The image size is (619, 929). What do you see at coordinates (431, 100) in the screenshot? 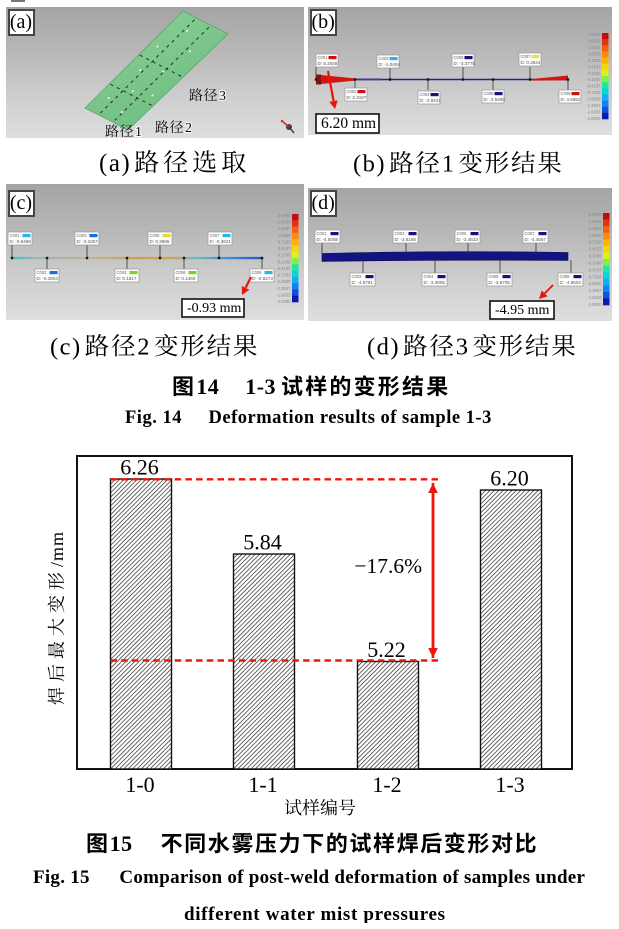
I see `svg-text: D: -2.9241` at bounding box center [431, 100].